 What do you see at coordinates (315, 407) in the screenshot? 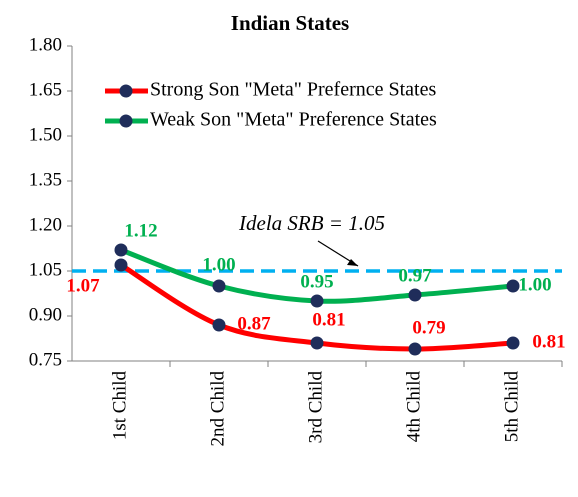
I see `x-tick-label: 3rd Child` at bounding box center [315, 407].